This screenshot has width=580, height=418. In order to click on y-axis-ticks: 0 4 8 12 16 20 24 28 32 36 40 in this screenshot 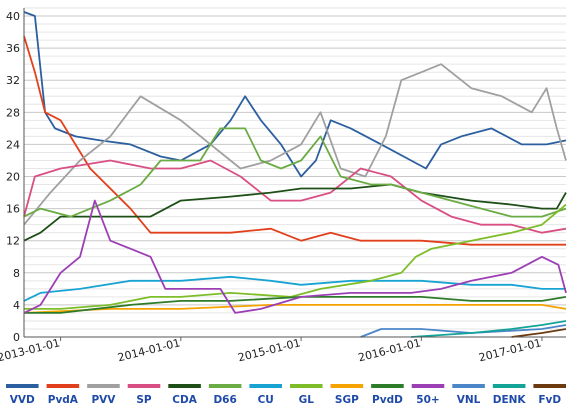, I will do `click(13, 177)`.